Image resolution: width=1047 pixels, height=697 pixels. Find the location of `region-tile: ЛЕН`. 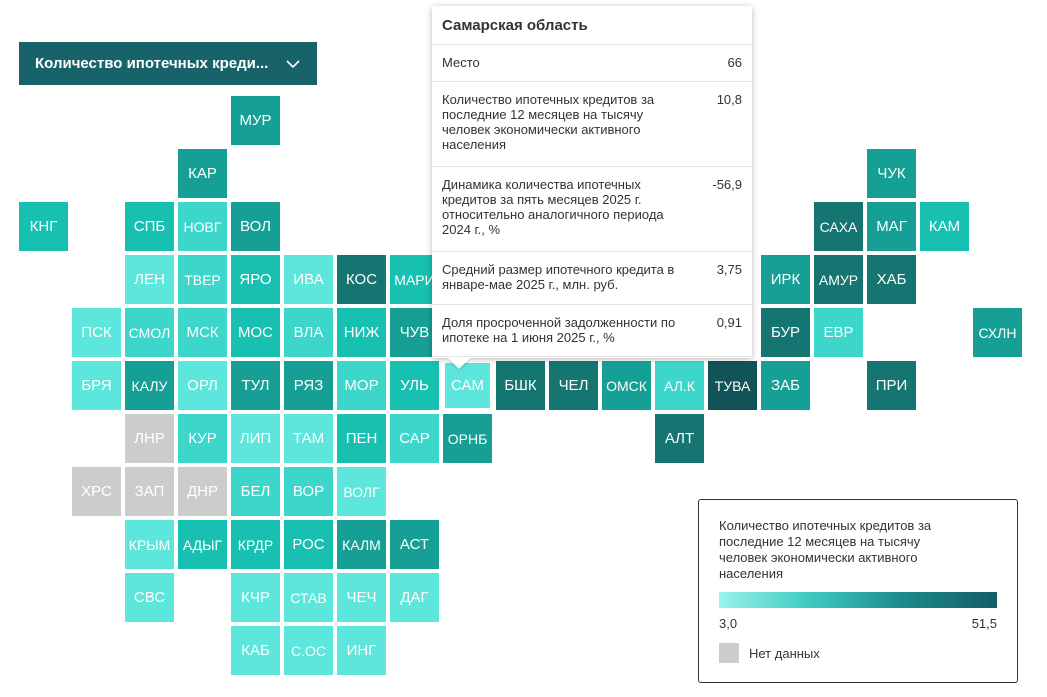

region-tile: ЛЕН is located at coordinates (149, 279).